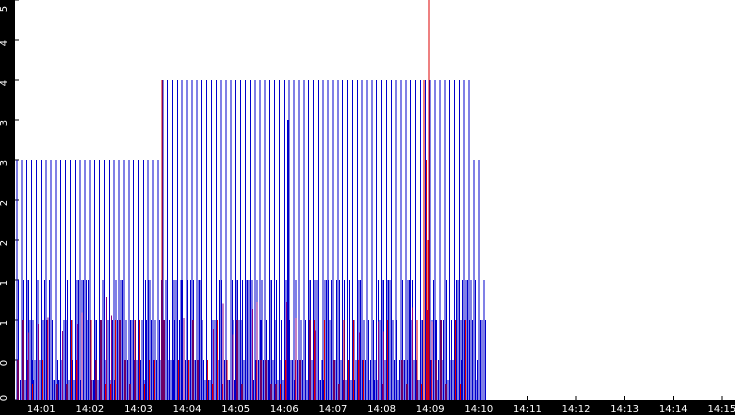  I want to click on x-tick-label: 14:12, so click(576, 409).